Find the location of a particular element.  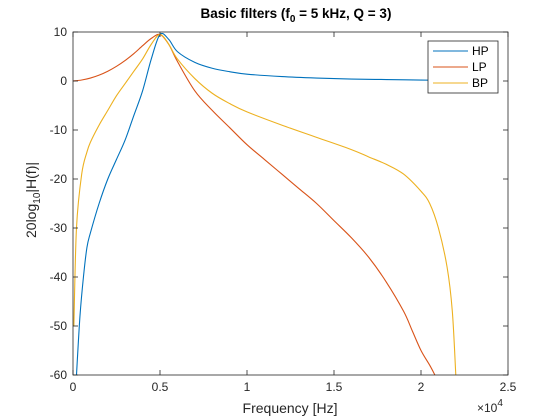

y-tick-label: 10 is located at coordinates (61, 32).